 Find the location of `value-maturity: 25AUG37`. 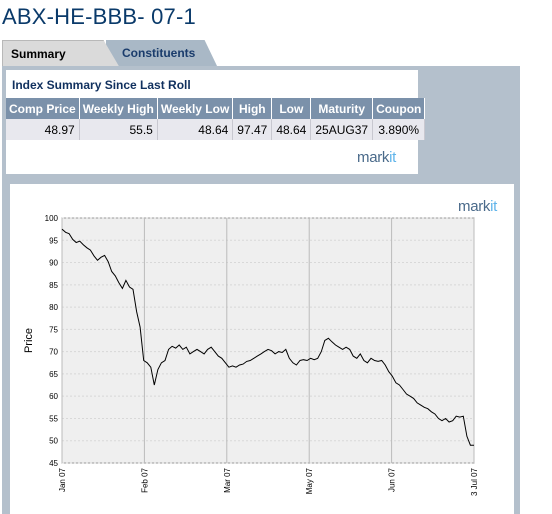

value-maturity: 25AUG37 is located at coordinates (342, 129).